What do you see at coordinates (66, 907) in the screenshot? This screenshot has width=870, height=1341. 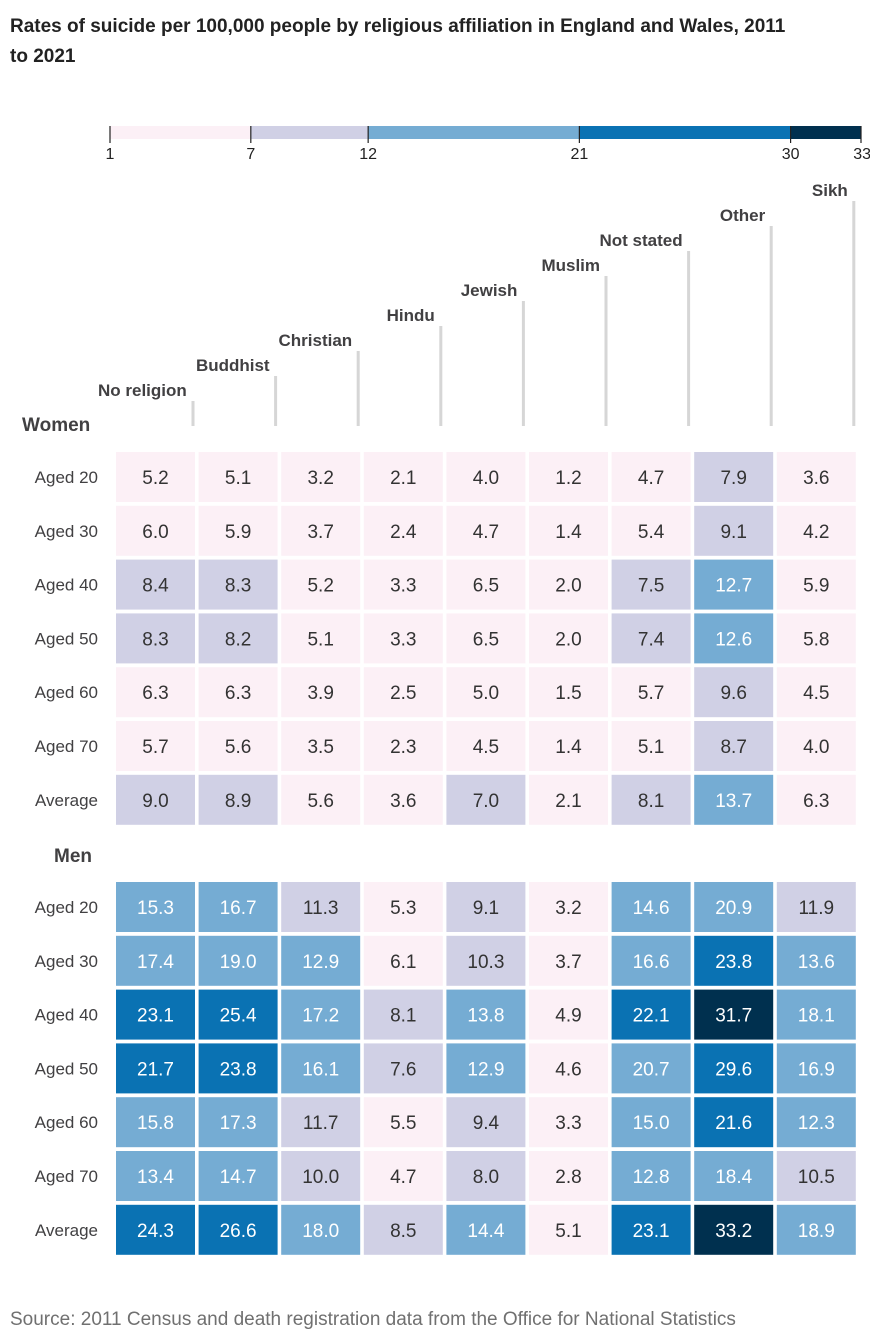 I see `row-label: Aged 20` at bounding box center [66, 907].